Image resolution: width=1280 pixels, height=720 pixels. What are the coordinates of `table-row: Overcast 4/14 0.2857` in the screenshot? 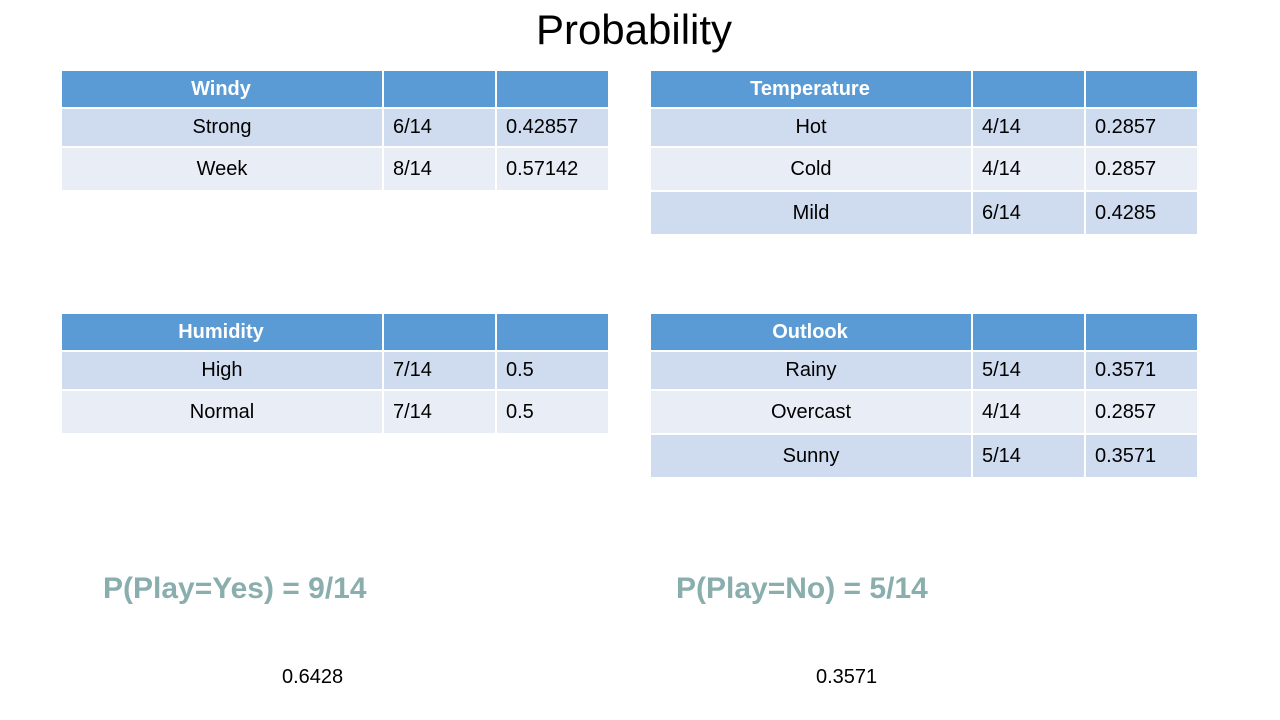 It's located at (925, 412).